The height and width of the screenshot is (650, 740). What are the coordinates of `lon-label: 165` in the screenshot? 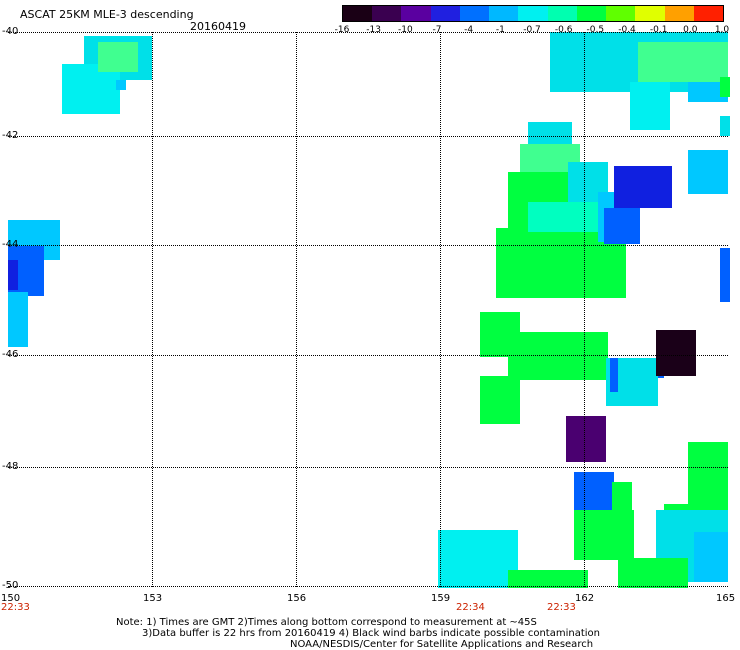 It's located at (726, 598).